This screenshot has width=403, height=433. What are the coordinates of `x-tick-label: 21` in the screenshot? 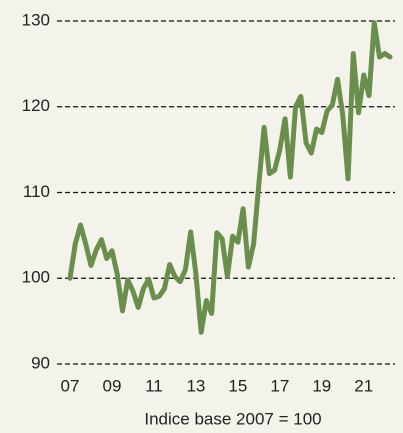 It's located at (363, 385).